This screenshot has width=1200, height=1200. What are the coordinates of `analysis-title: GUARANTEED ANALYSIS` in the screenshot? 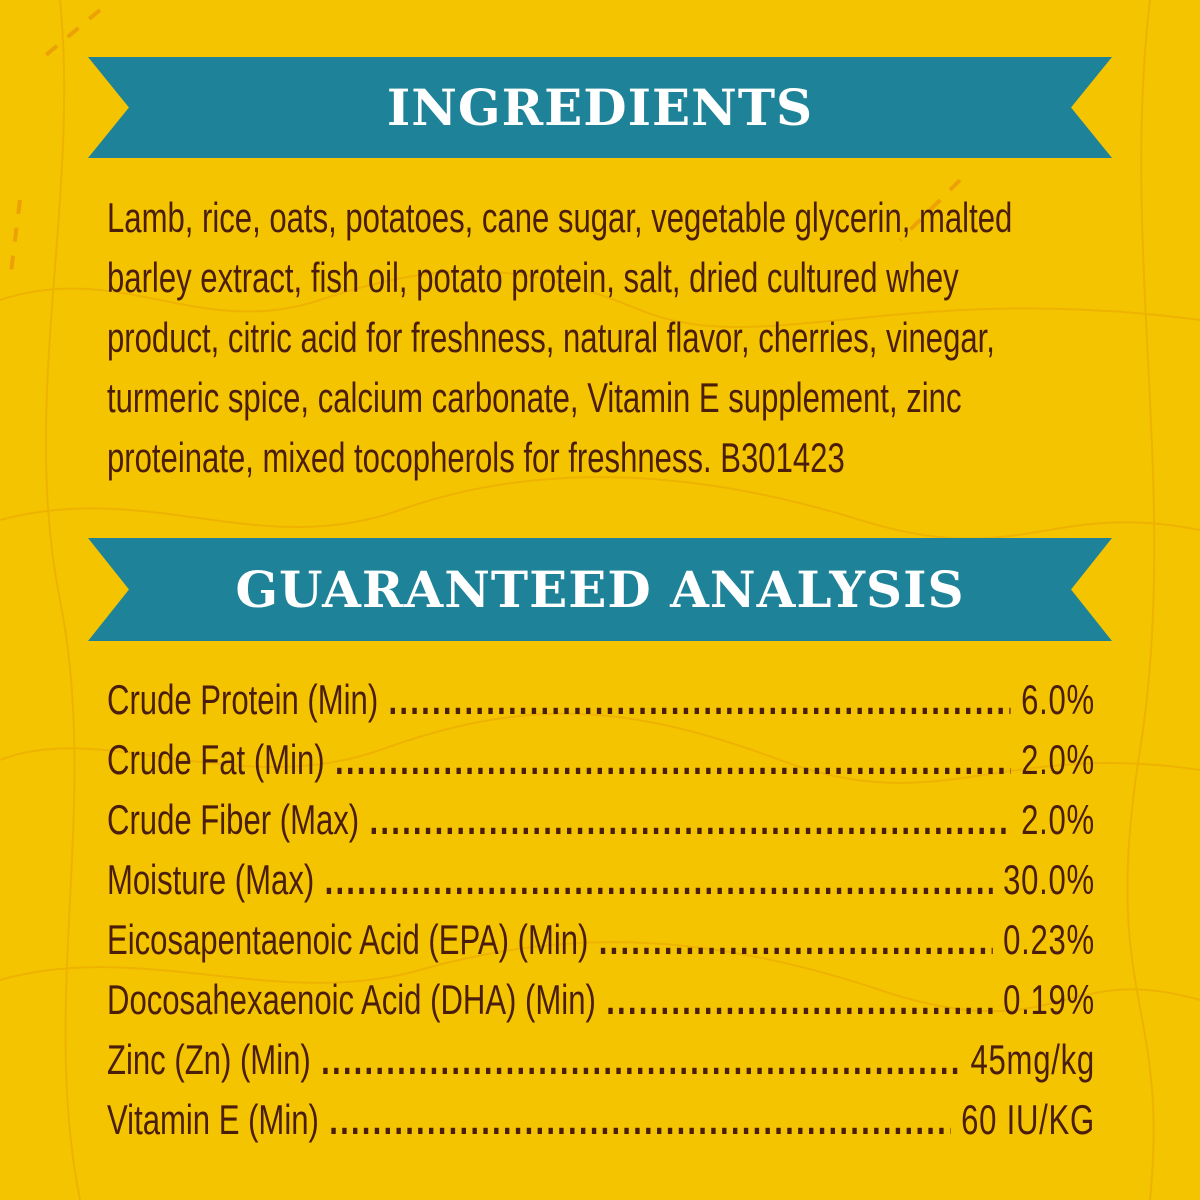 It's located at (600, 589).